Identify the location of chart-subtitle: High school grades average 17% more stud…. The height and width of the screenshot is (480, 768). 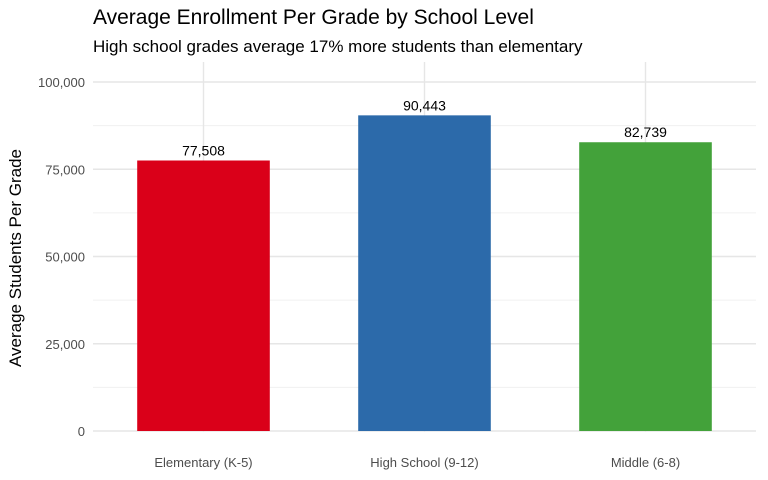
(338, 46).